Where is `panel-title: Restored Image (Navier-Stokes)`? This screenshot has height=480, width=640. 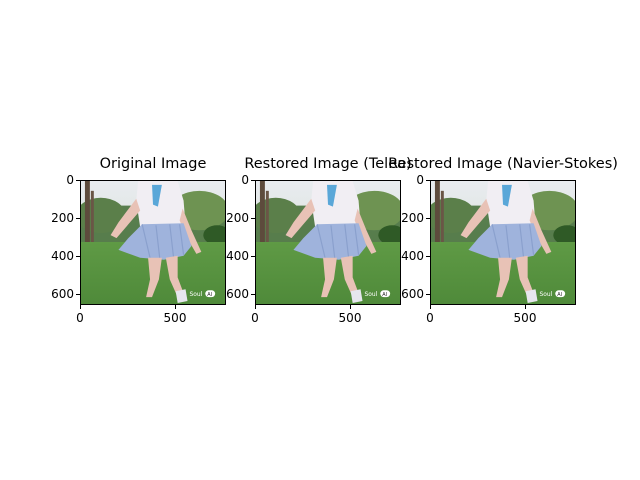 panel-title: Restored Image (Navier-Stokes) is located at coordinates (503, 164).